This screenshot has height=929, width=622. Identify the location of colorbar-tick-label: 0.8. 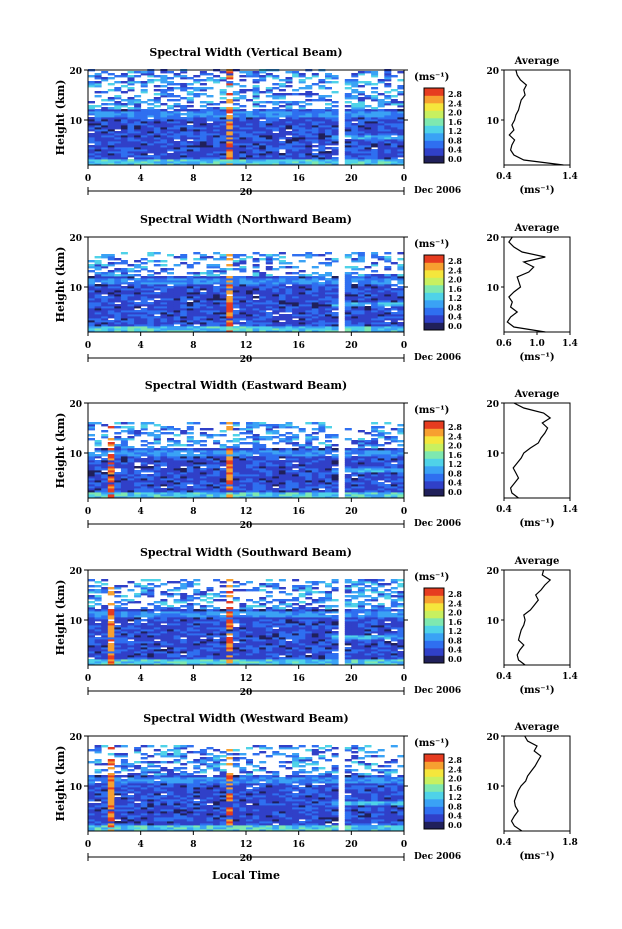
(455, 473).